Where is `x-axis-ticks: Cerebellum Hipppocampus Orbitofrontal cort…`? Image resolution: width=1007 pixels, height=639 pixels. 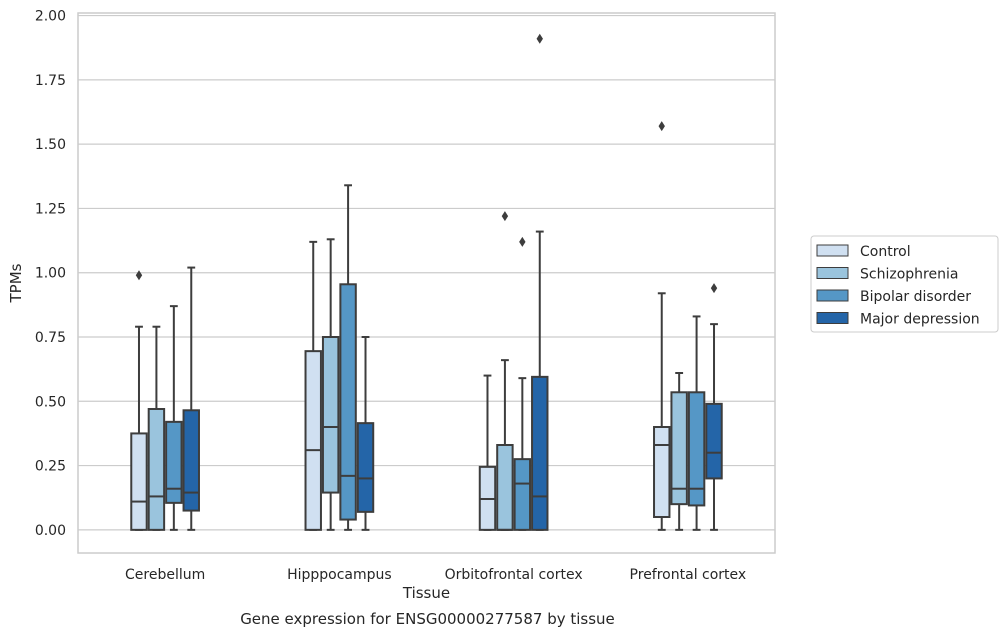 x-axis-ticks: Cerebellum Hipppocampus Orbitofrontal cort… is located at coordinates (435, 575).